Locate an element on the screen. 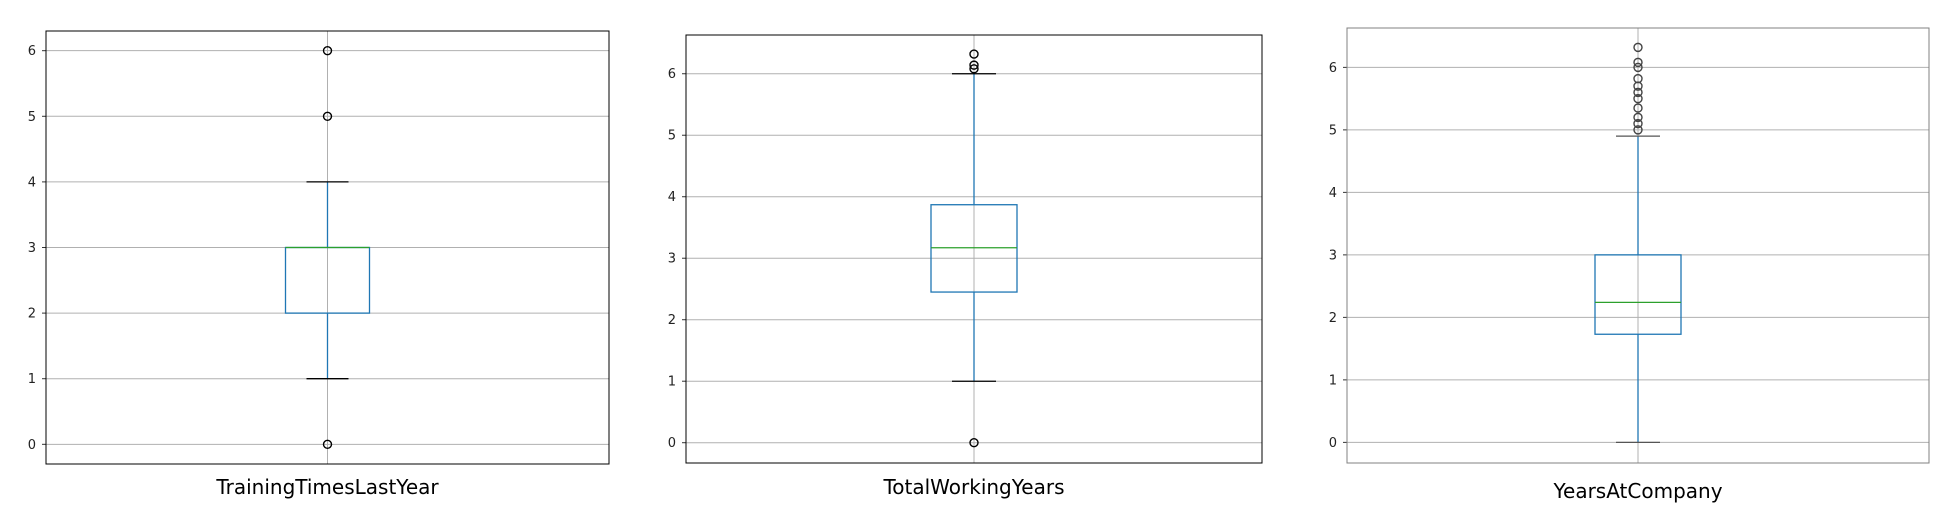 This screenshot has height=516, width=1956. iqr-box is located at coordinates (1638, 294).